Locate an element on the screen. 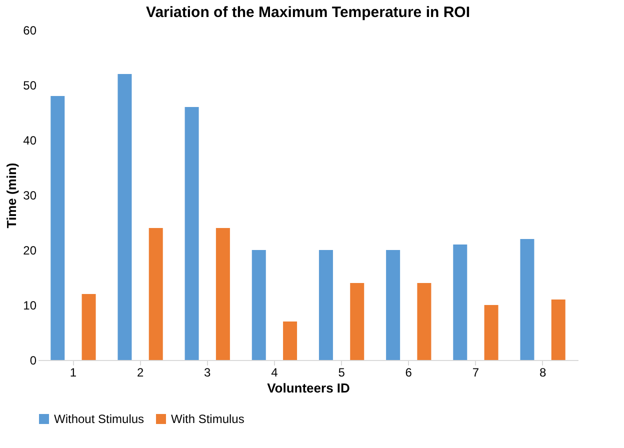  y-tick-label: 30 is located at coordinates (30, 195).